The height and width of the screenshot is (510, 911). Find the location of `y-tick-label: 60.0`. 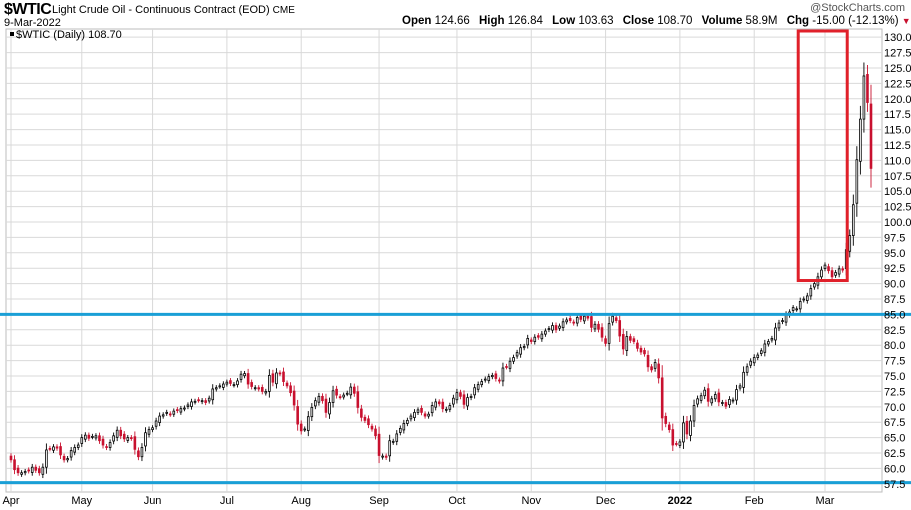

y-tick-label: 60.0 is located at coordinates (894, 469).